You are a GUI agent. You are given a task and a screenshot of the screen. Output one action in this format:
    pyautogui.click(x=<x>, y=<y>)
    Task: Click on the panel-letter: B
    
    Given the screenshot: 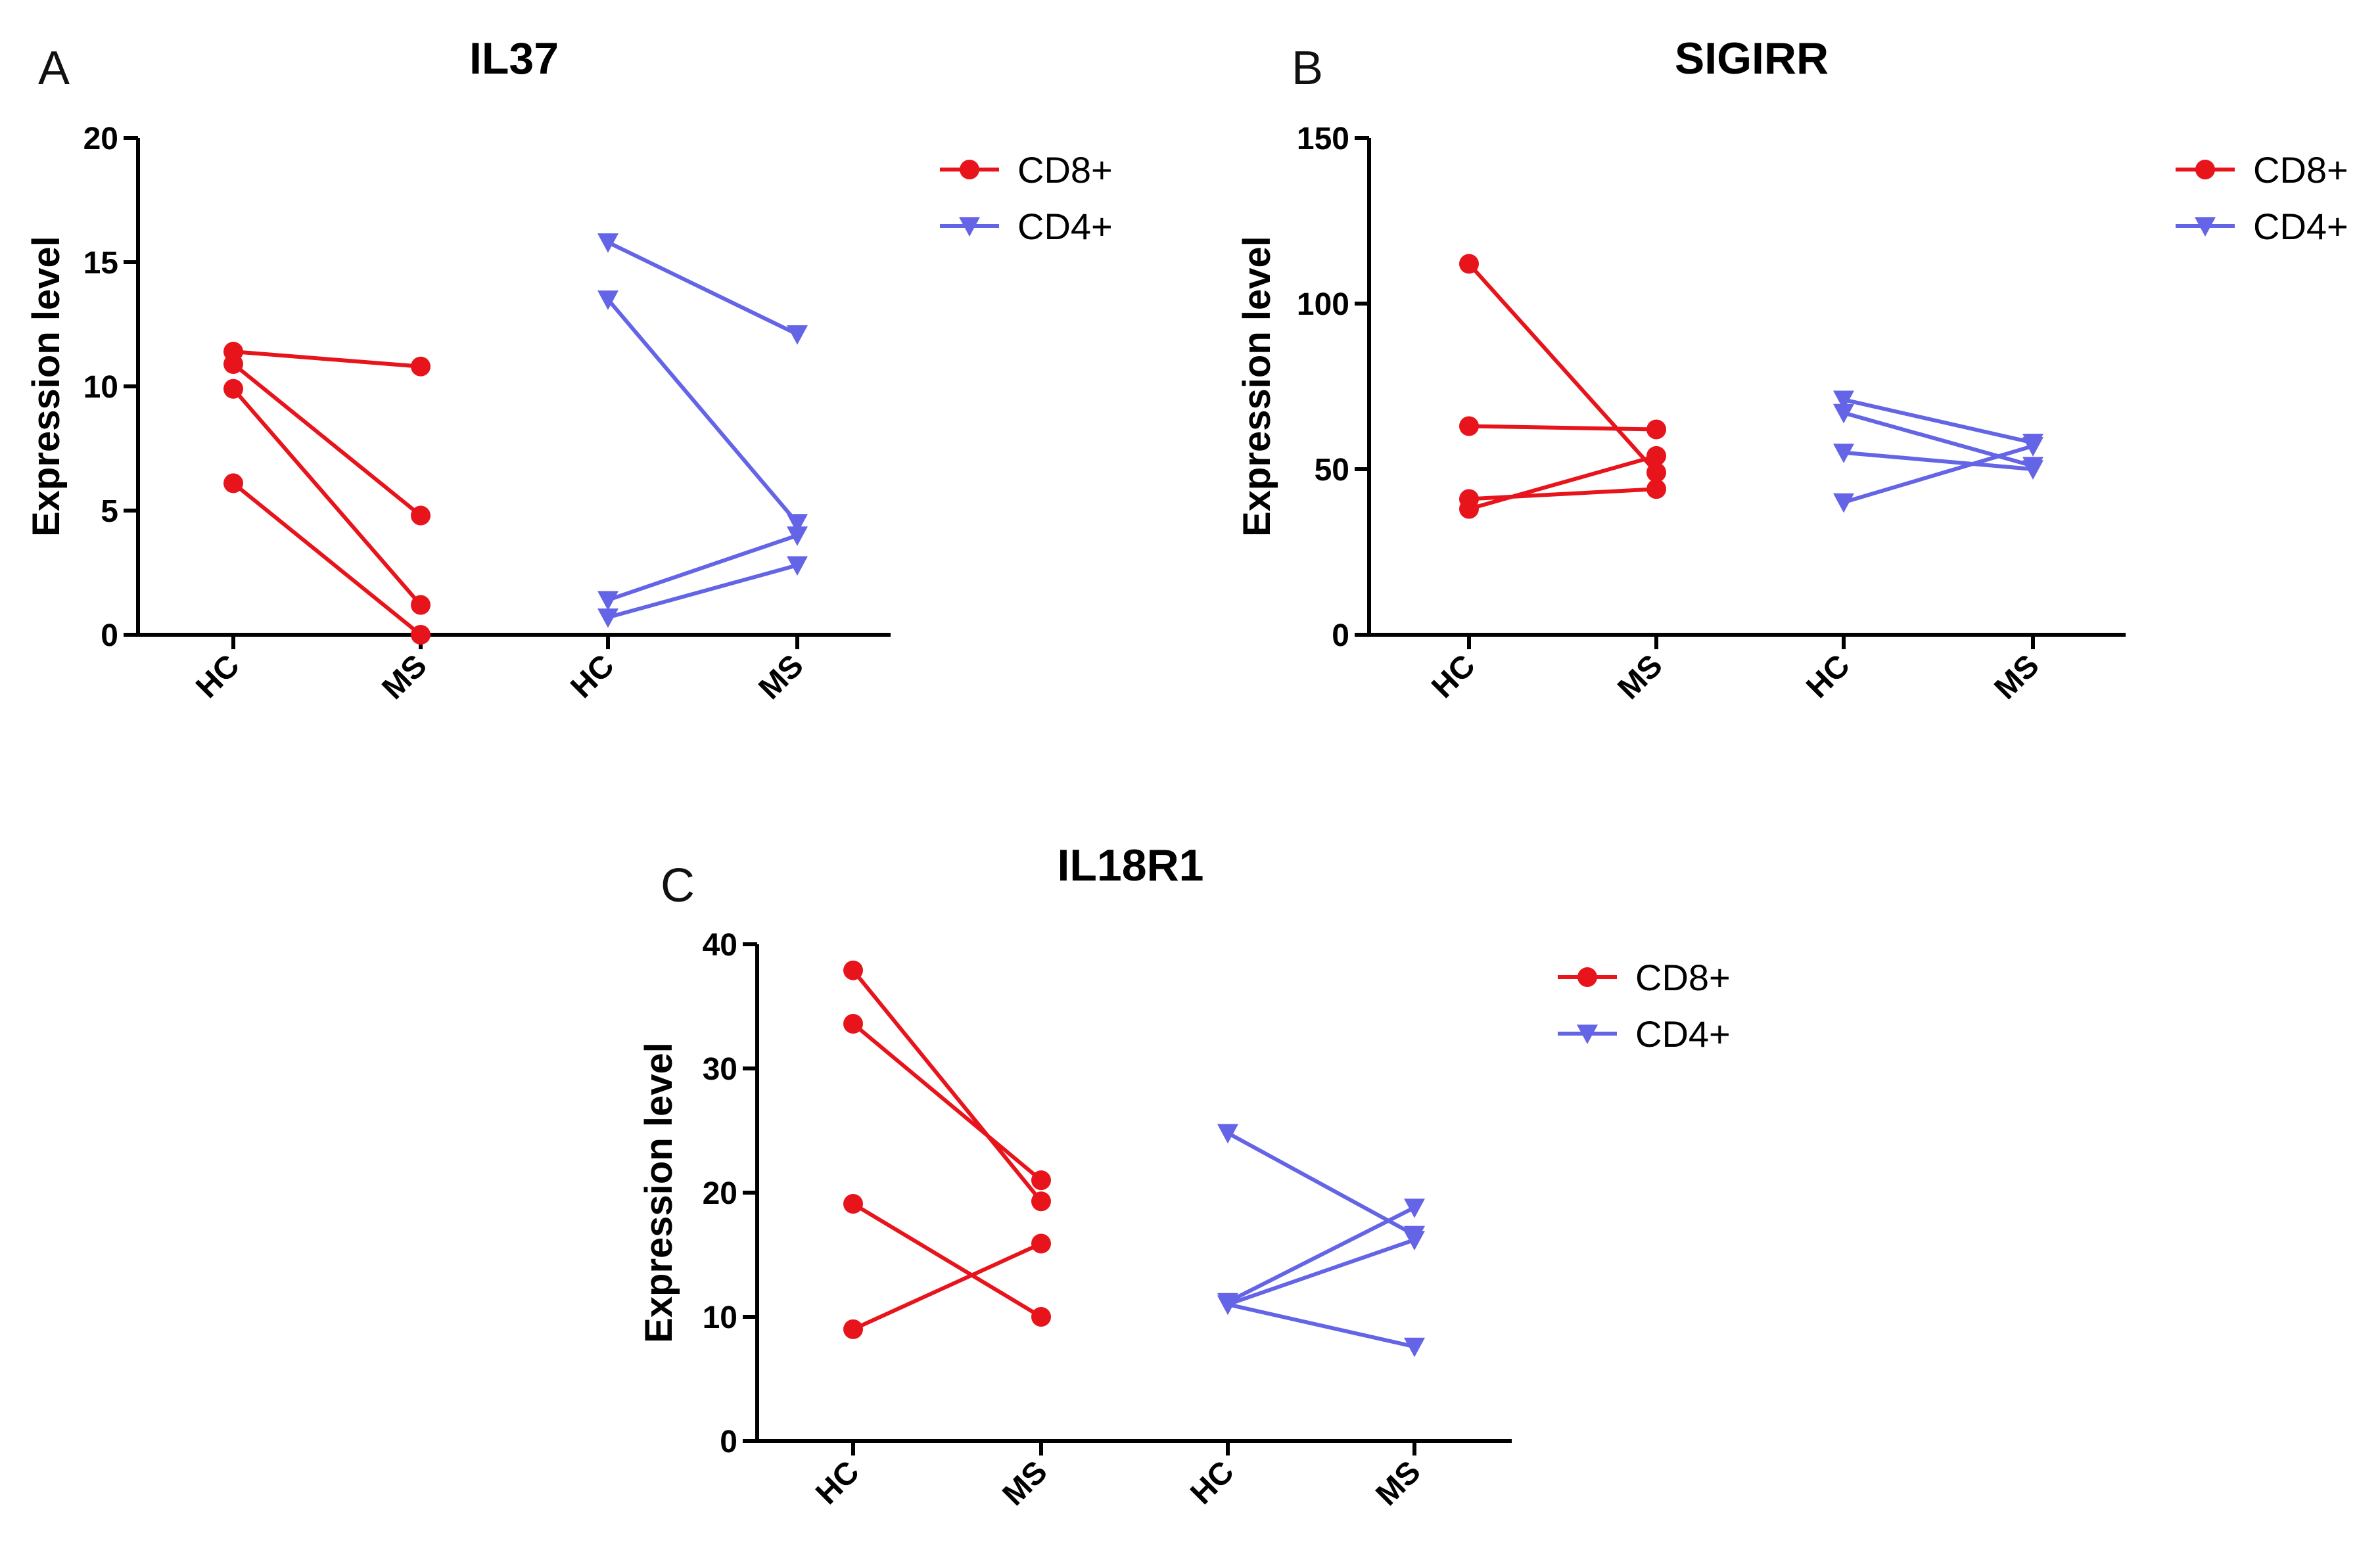 What is the action you would take?
    pyautogui.click(x=1307, y=68)
    